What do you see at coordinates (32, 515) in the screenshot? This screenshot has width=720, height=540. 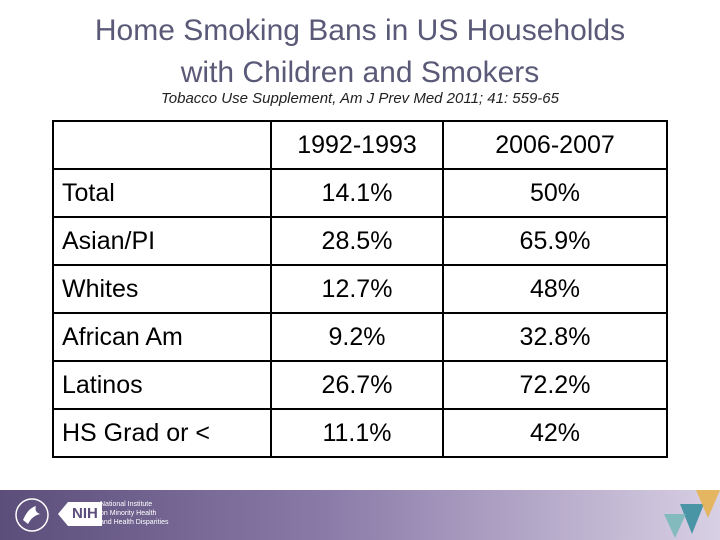 I see `hhs-eagle-icon` at bounding box center [32, 515].